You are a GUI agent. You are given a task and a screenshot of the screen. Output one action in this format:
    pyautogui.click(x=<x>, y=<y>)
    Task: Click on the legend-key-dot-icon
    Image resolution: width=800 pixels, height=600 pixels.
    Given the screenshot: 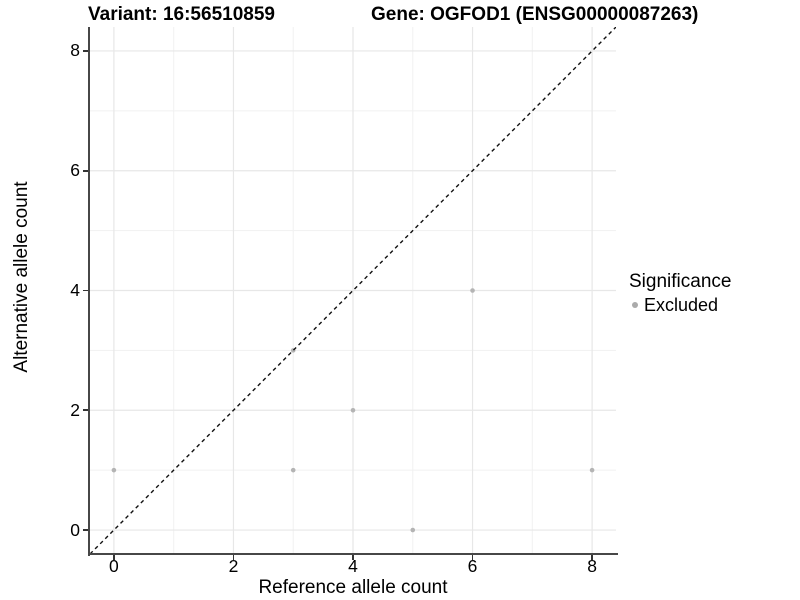 What is the action you would take?
    pyautogui.click(x=635, y=305)
    